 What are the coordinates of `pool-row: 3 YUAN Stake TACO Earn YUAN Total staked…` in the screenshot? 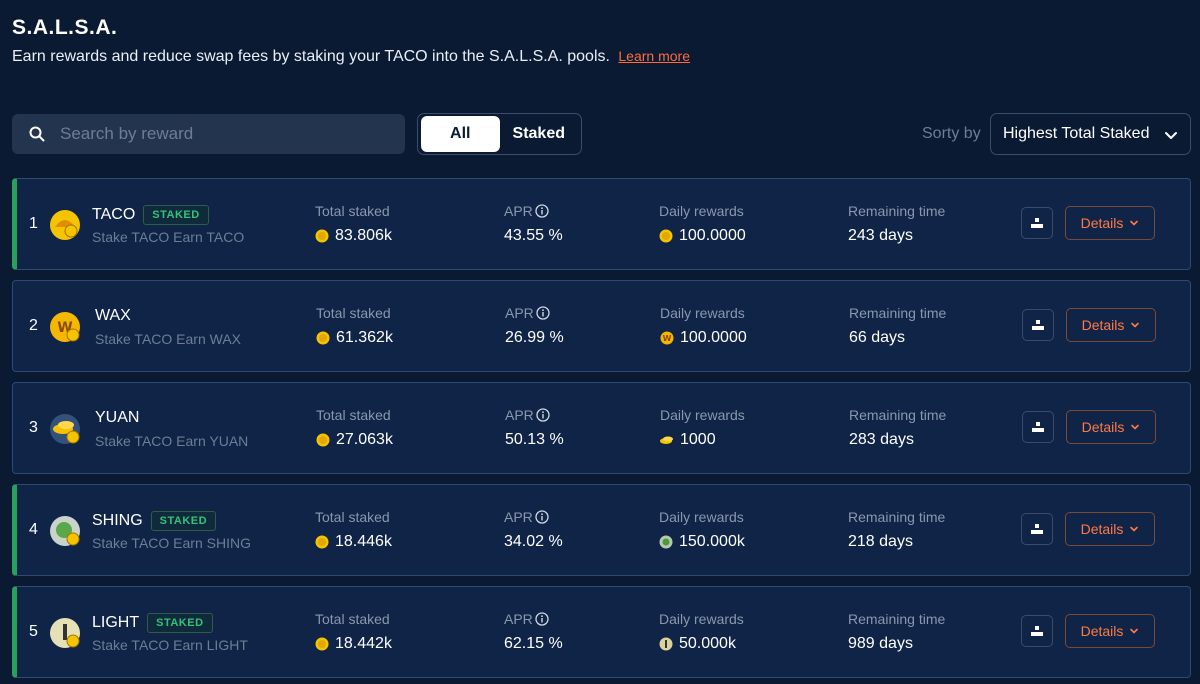 It's located at (601, 428).